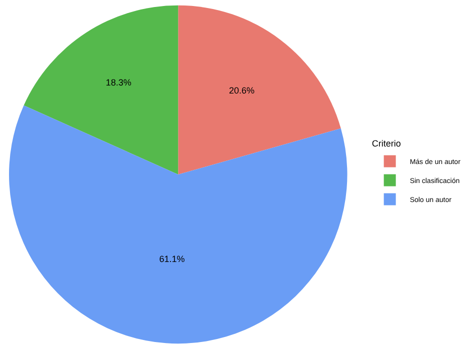 Image resolution: width=467 pixels, height=349 pixels. Describe the element at coordinates (172, 259) in the screenshot. I see `data-label: 61.1%` at that location.